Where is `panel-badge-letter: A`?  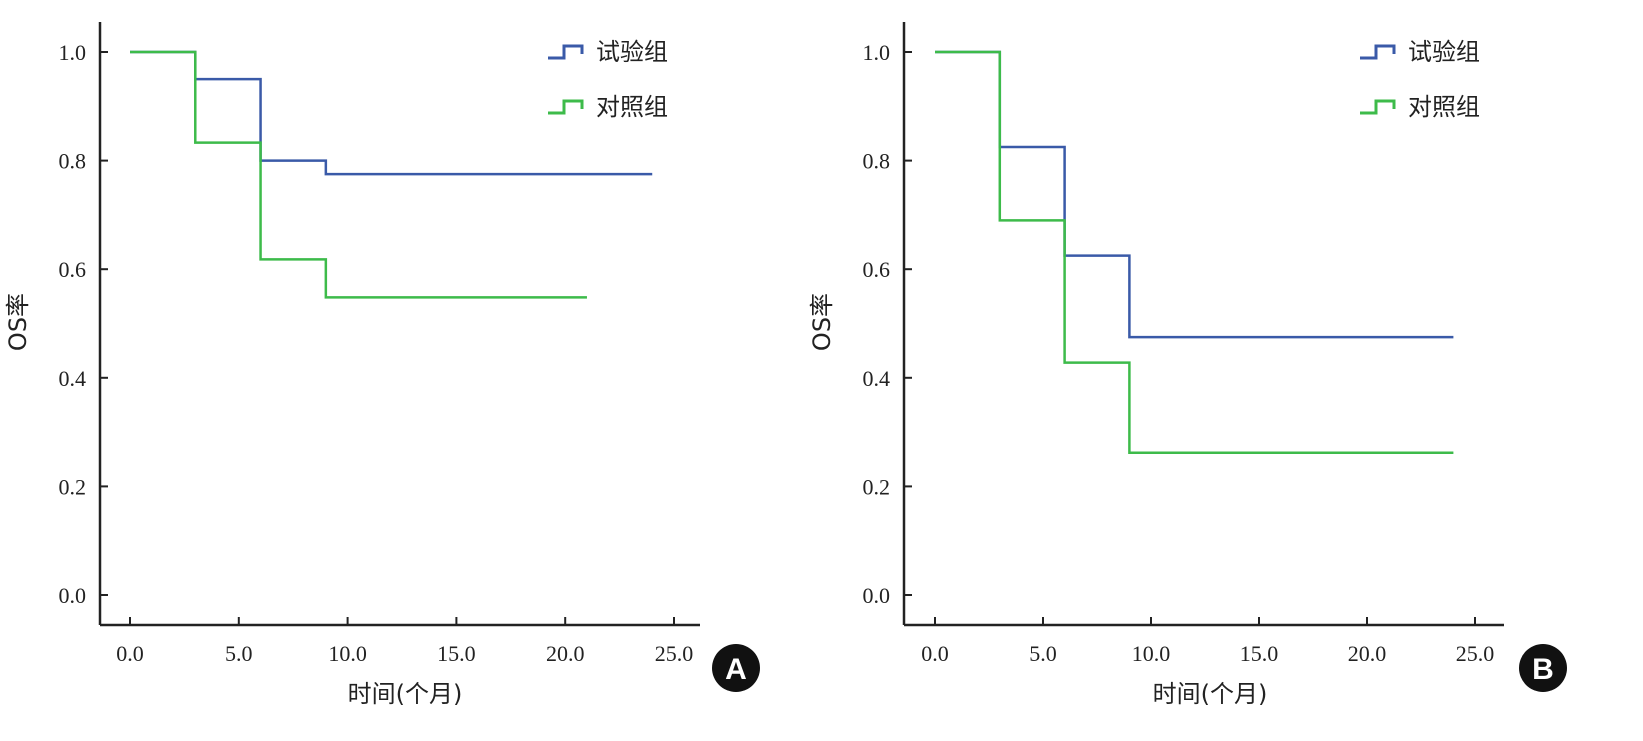 panel-badge-letter: A is located at coordinates (736, 669).